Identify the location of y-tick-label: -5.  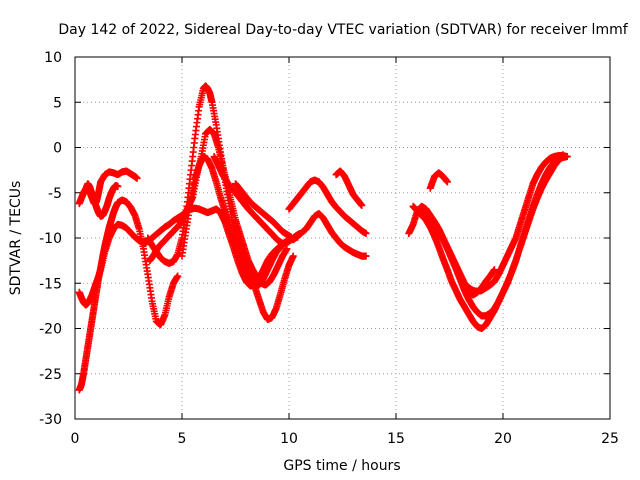
(55, 194).